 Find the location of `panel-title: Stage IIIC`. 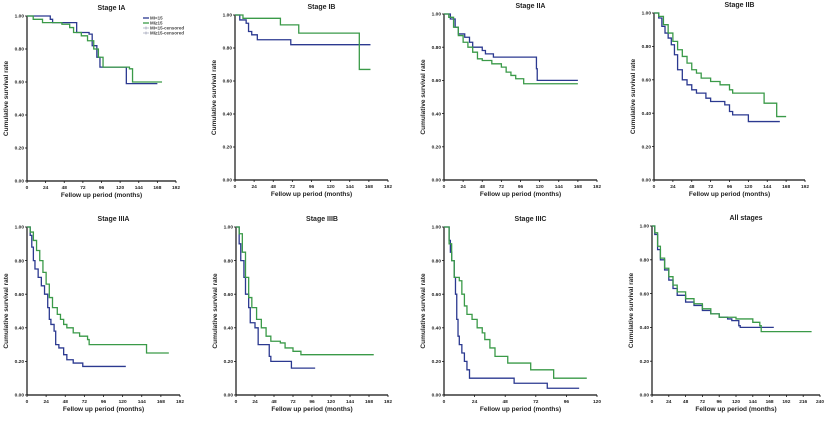

panel-title: Stage IIIC is located at coordinates (531, 219).